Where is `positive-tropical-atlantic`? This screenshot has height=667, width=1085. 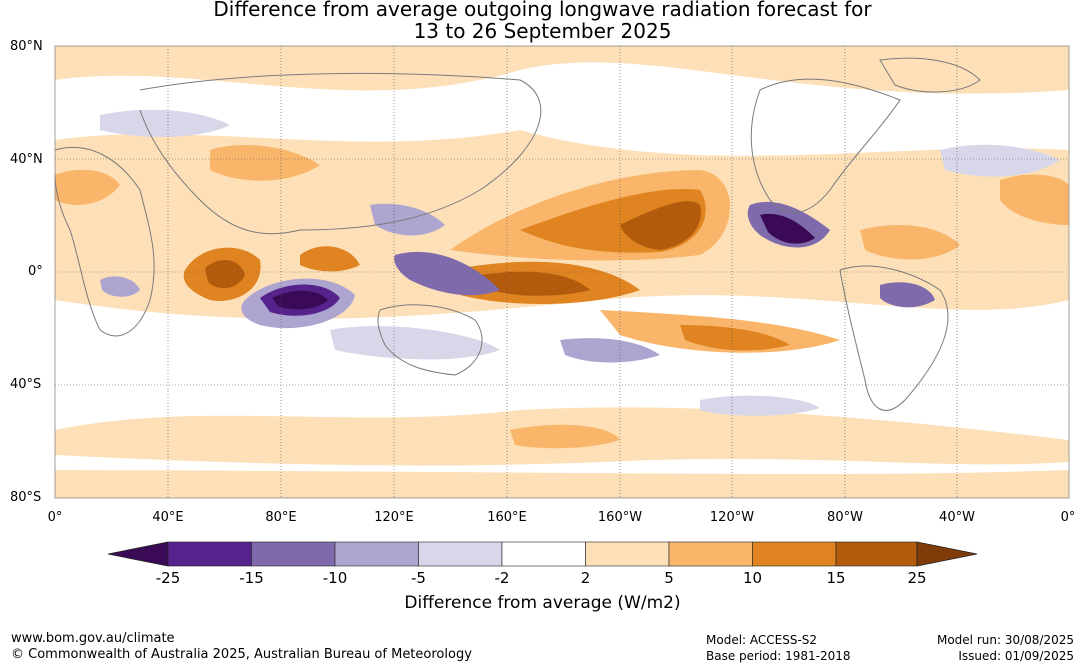 positive-tropical-atlantic is located at coordinates (910, 242).